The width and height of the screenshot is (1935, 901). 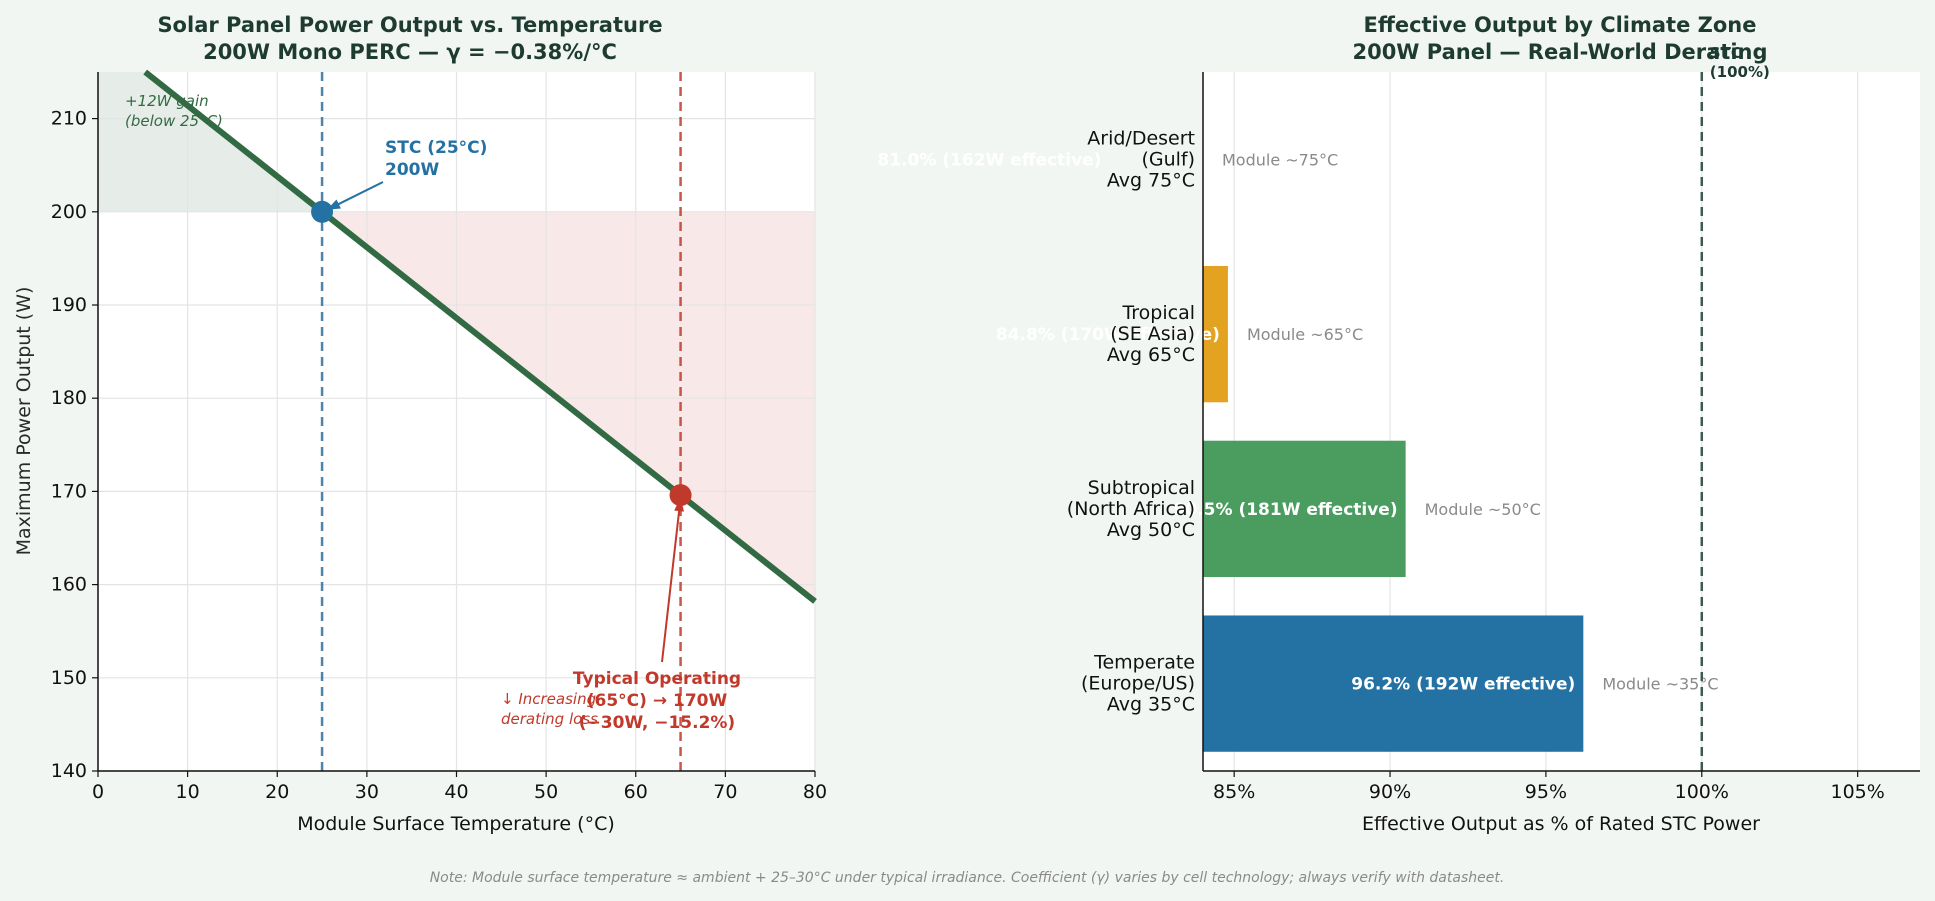 What do you see at coordinates (74, 445) in the screenshot?
I see `left-y-ticks: 140 150 160 170 180 190 200 210` at bounding box center [74, 445].